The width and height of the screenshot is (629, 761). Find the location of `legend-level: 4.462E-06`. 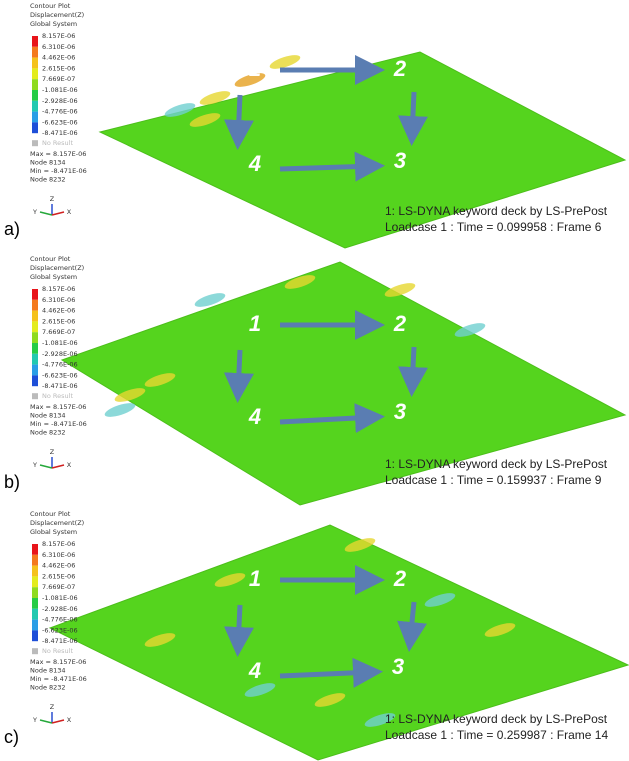

legend-level: 4.462E-06 is located at coordinates (58, 566).